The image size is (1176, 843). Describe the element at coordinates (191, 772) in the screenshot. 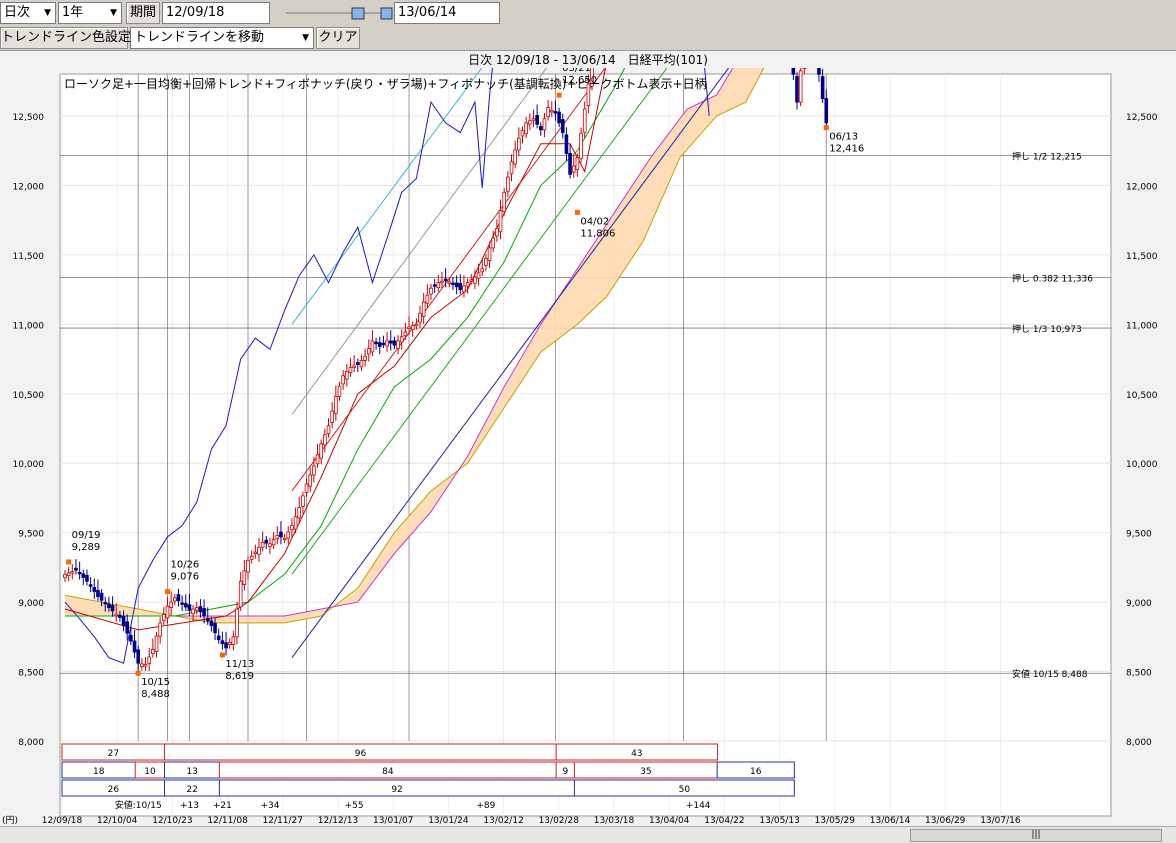

I see `cycle-count-label: 13` at that location.